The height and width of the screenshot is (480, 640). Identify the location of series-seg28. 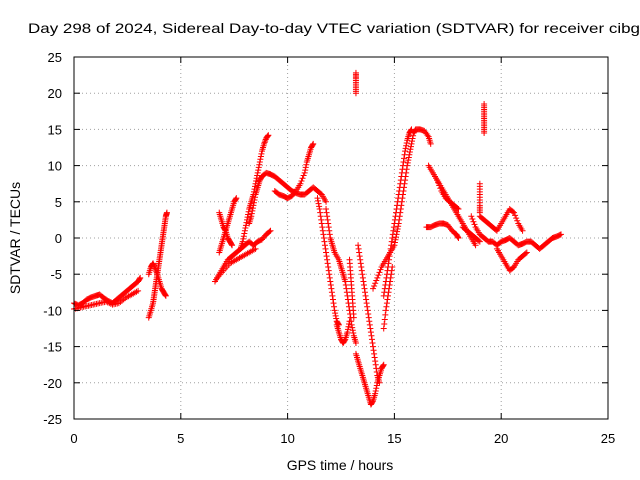
(484, 119).